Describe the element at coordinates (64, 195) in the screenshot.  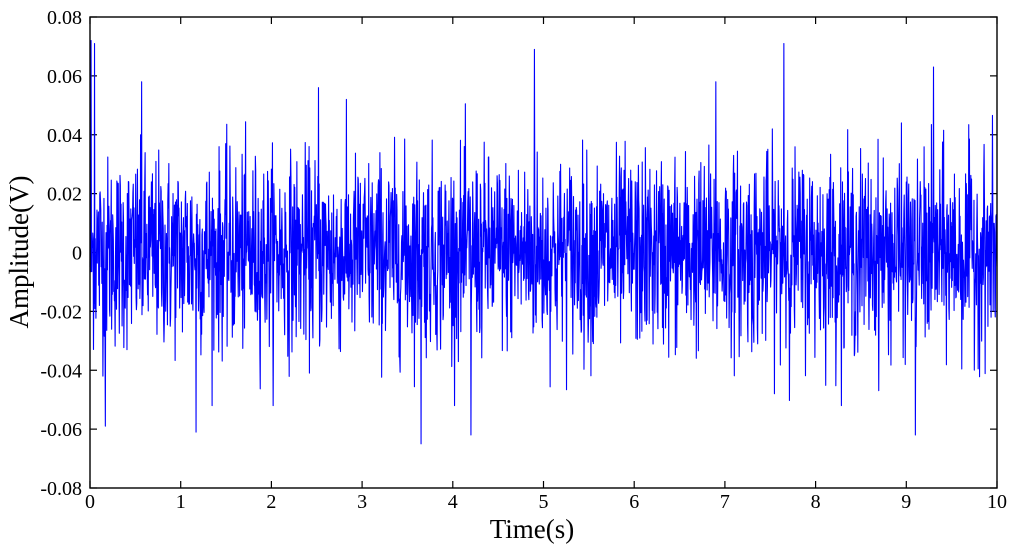
I see `y-tick-label: 0.02` at that location.